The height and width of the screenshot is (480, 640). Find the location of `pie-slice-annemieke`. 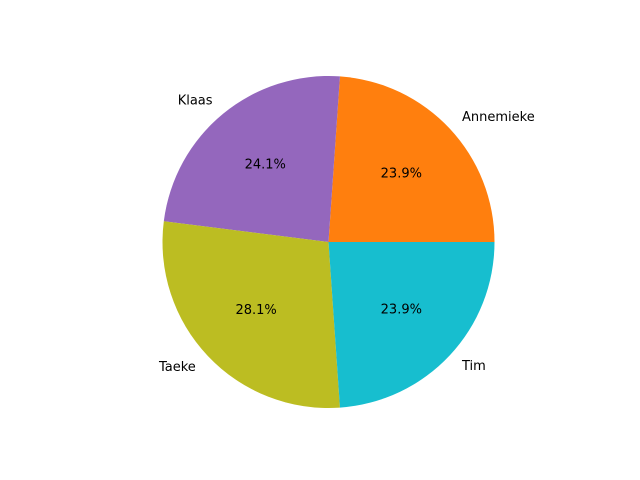

pie-slice-annemieke is located at coordinates (411, 159).